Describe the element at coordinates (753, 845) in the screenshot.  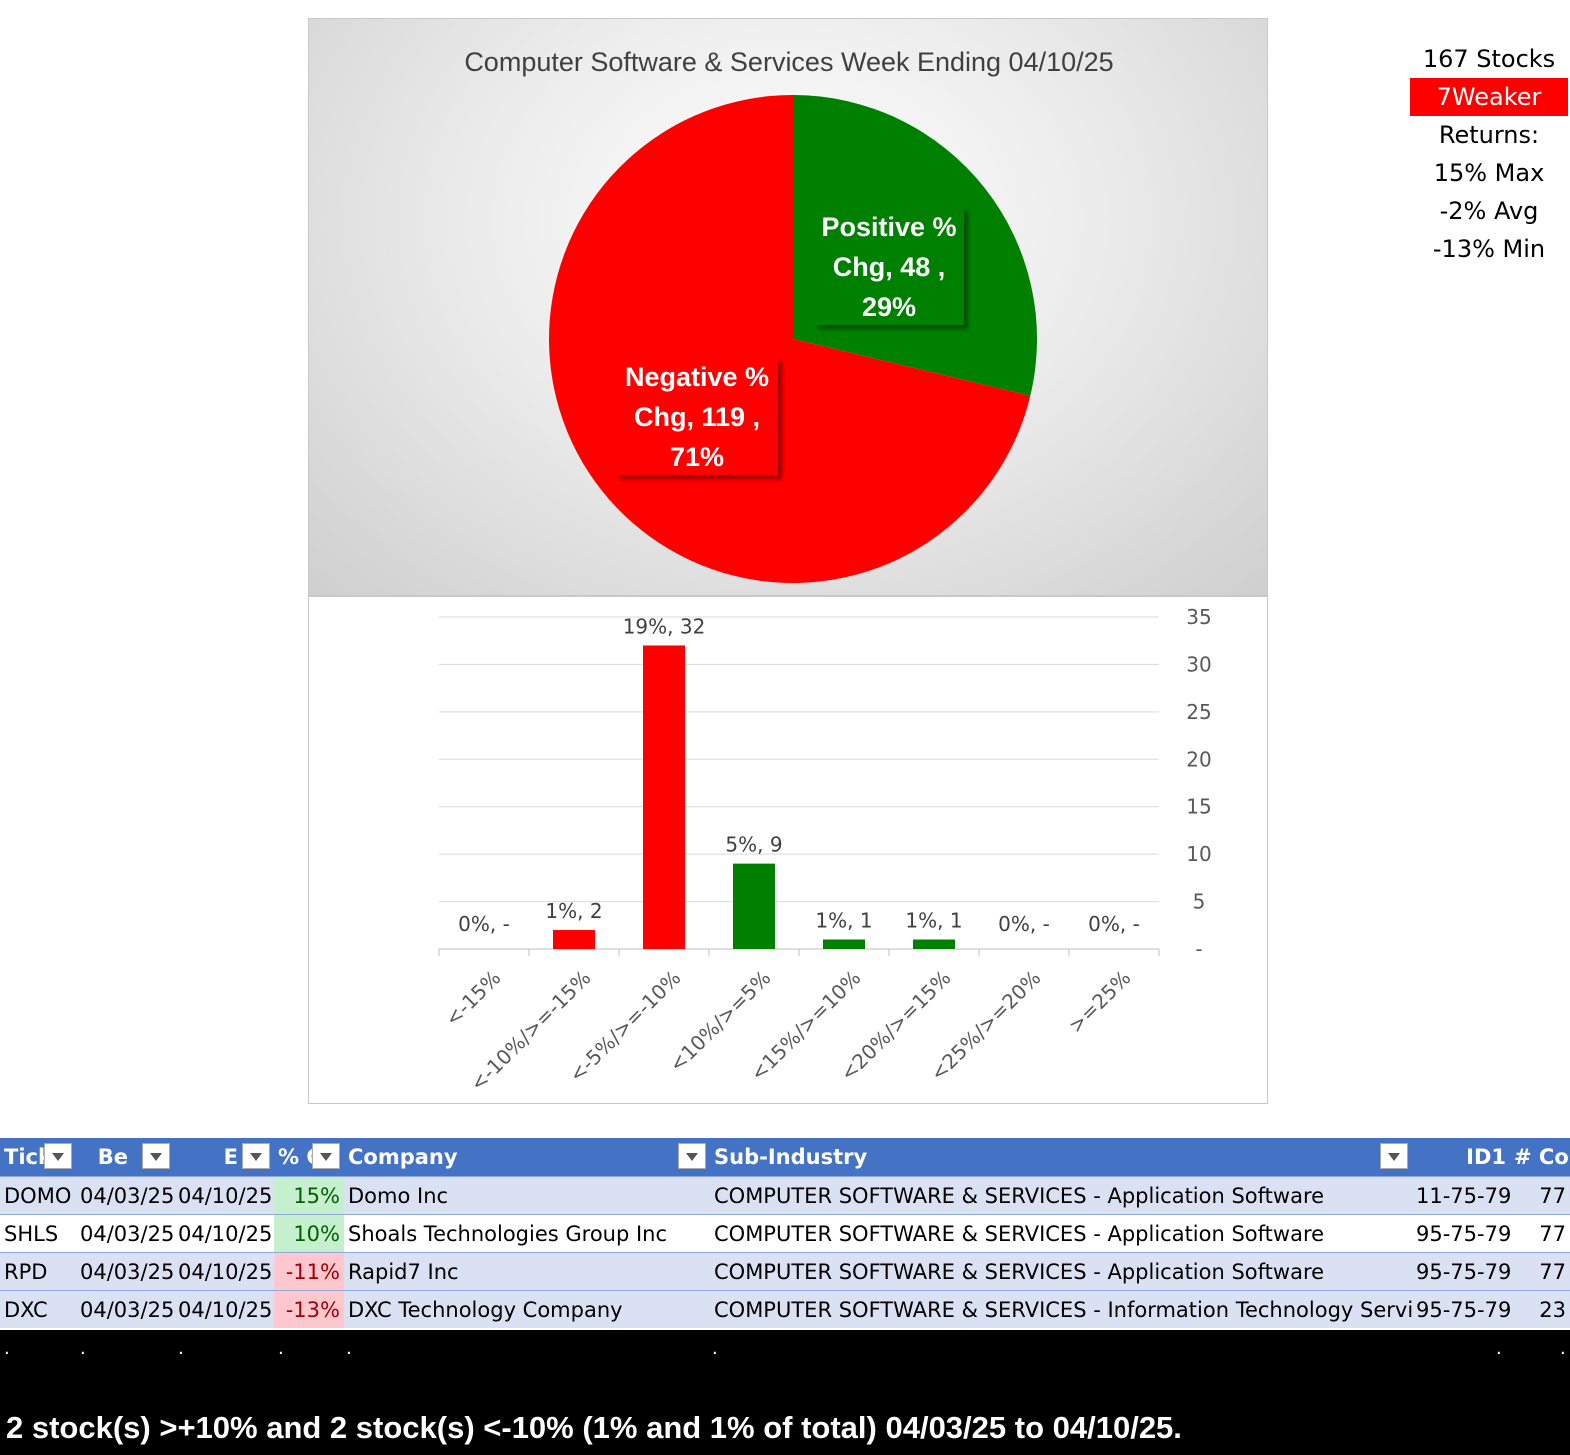
I see `bar-data-label: 5%, 9` at that location.